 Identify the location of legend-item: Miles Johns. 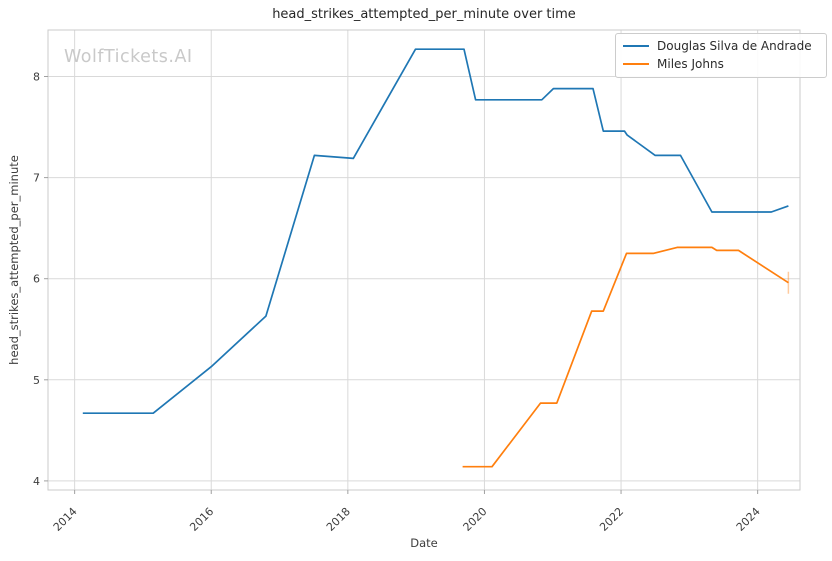
(720, 64).